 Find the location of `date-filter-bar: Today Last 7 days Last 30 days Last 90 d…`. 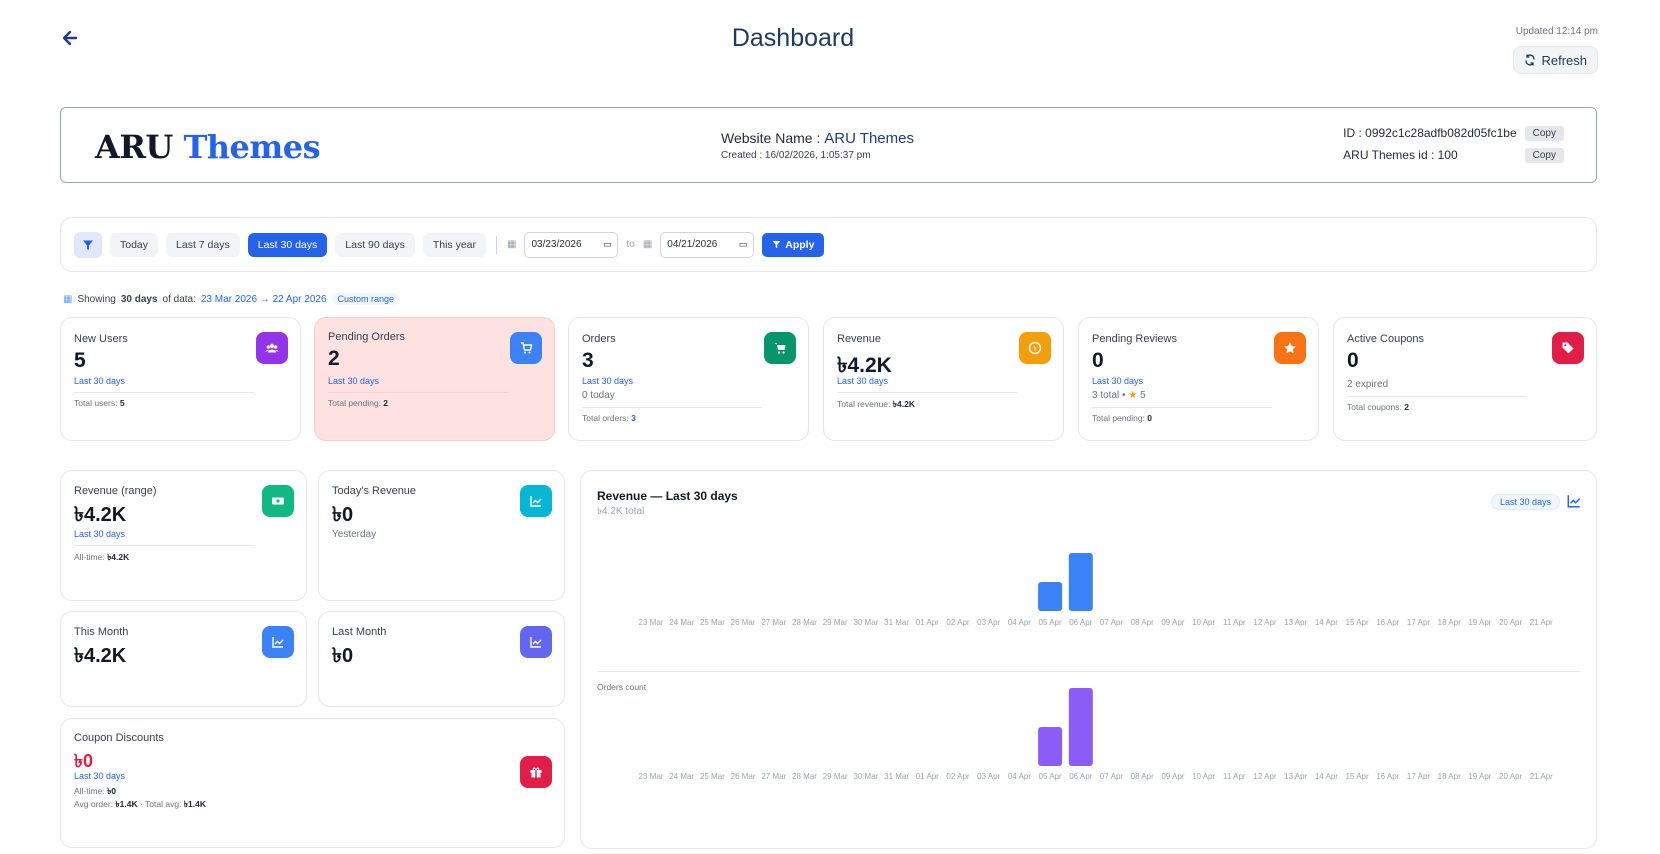

date-filter-bar: Today Last 7 days Last 30 days Last 90 d… is located at coordinates (828, 244).